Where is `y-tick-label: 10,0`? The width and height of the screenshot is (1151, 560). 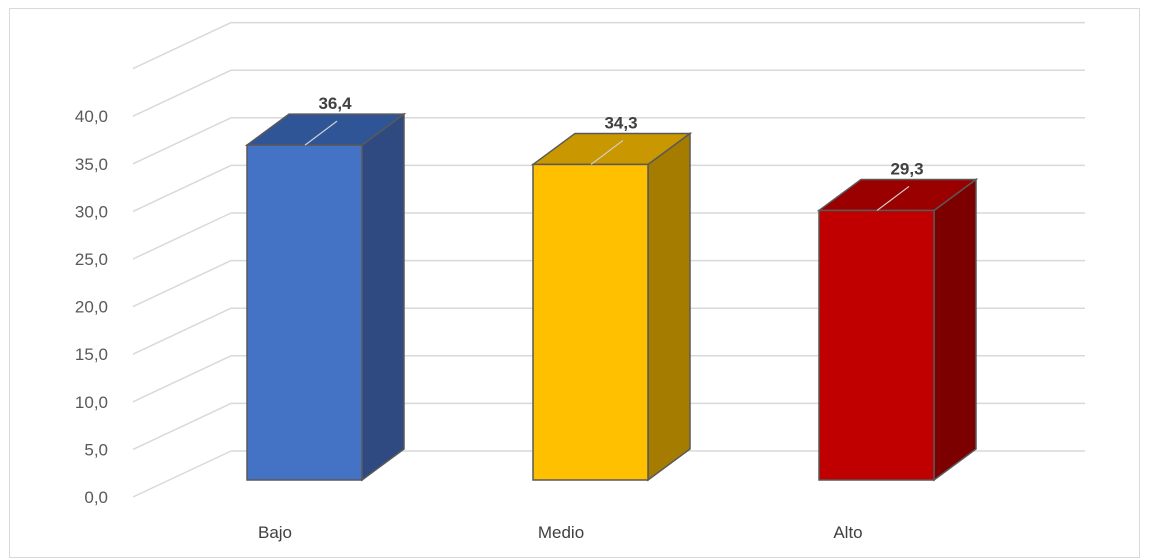
y-tick-label: 10,0 is located at coordinates (91, 402).